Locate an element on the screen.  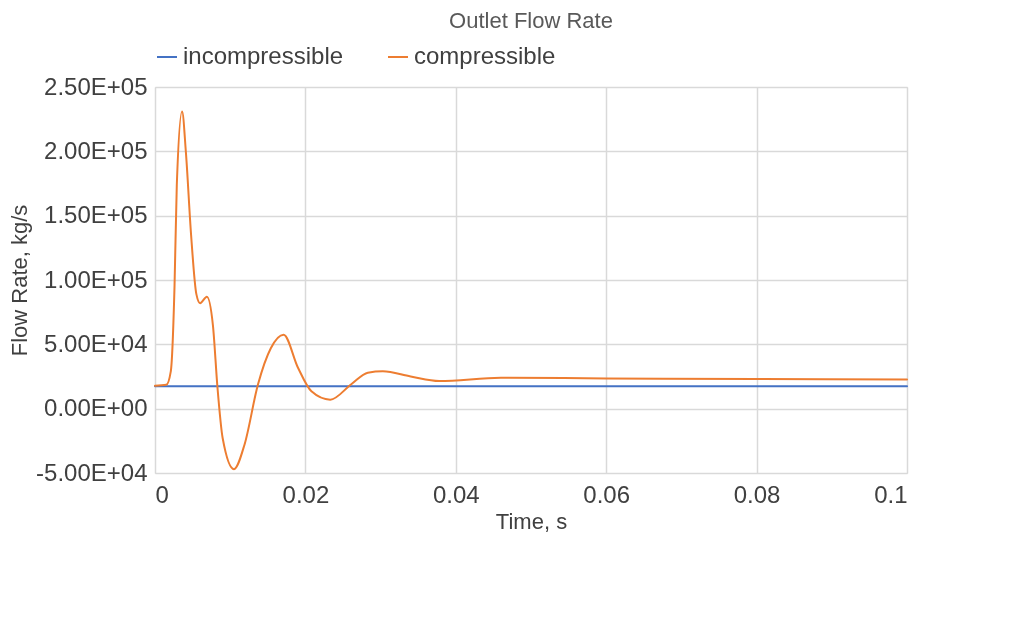
y-tick-label: 1.50E+05 is located at coordinates (96, 215).